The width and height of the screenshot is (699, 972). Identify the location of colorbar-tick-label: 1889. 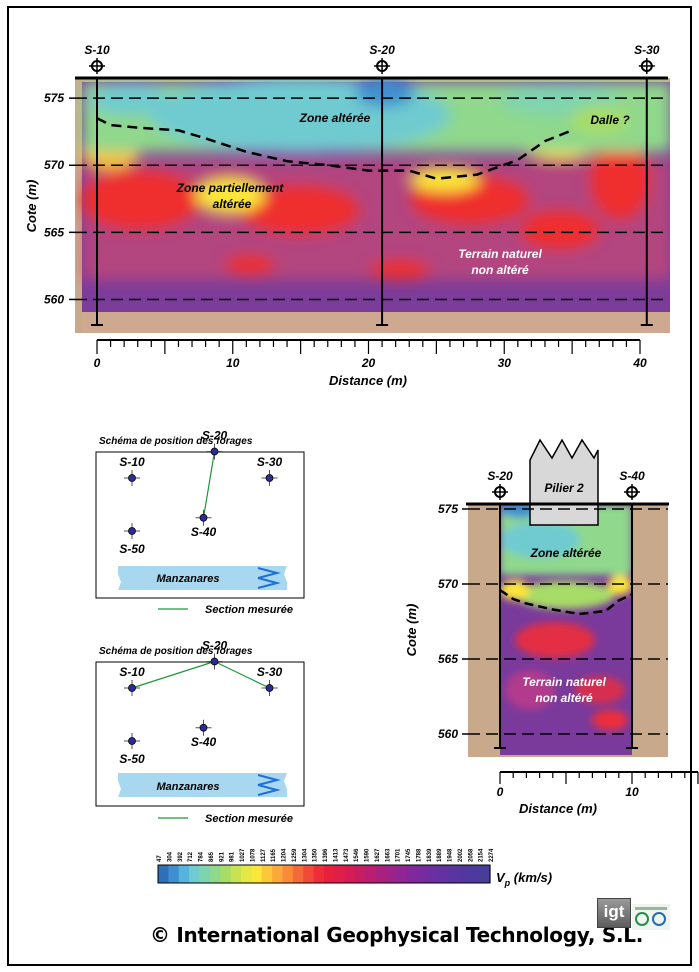
(440, 855).